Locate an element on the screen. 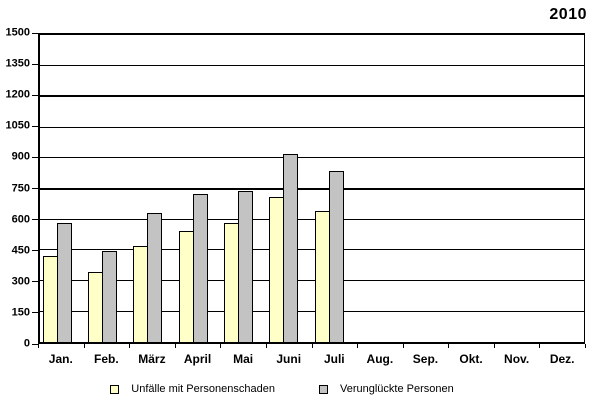 This screenshot has width=600, height=407. month-slot-juni is located at coordinates (289, 188).